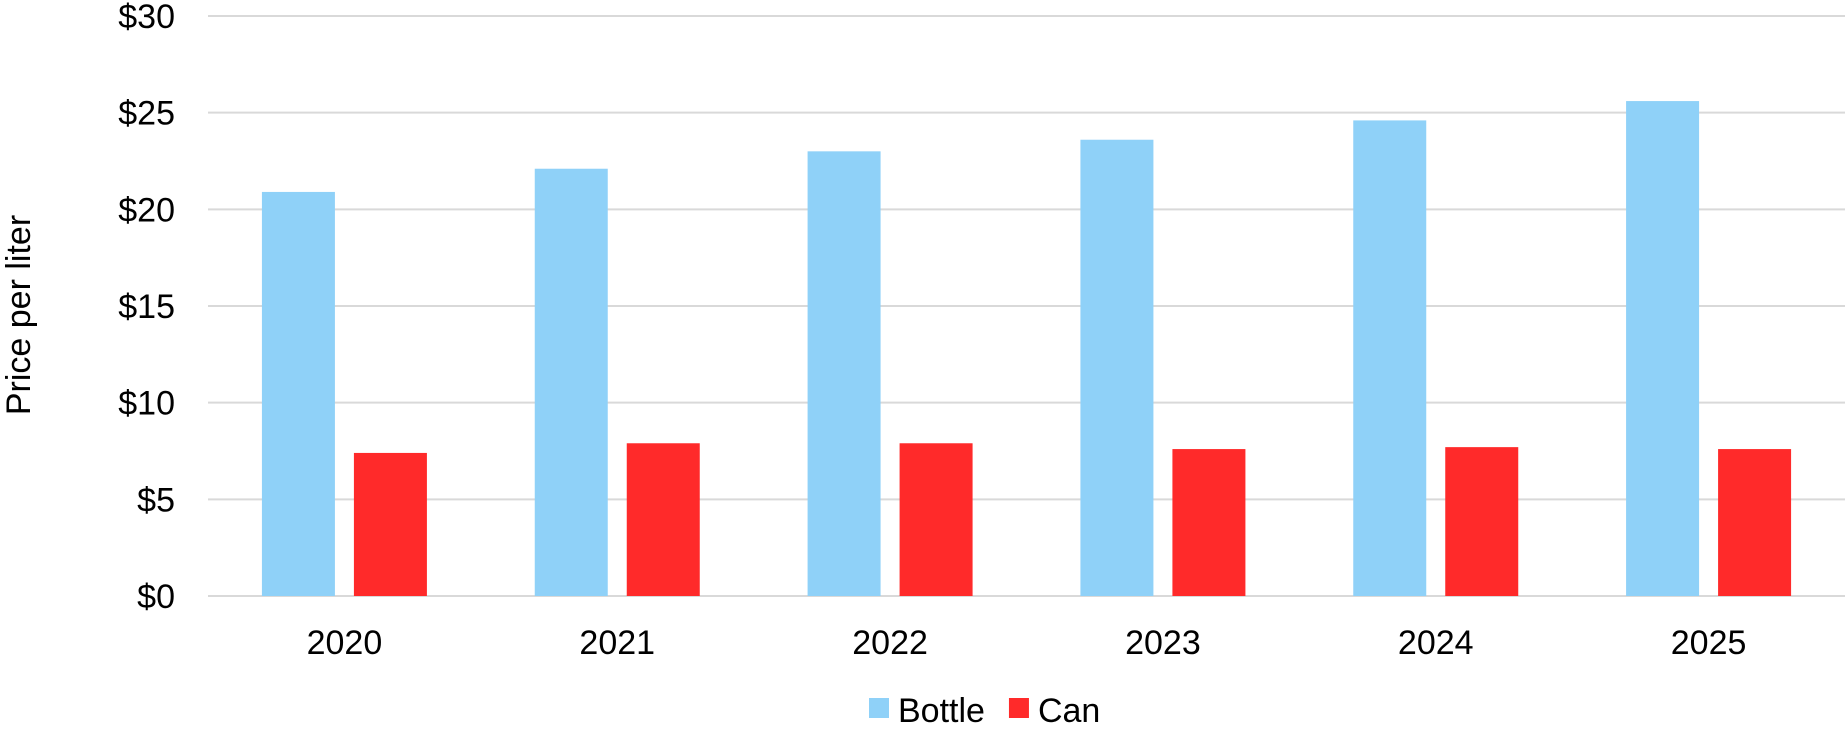 The height and width of the screenshot is (743, 1845). What do you see at coordinates (663, 519) in the screenshot?
I see `bar-can-2021` at bounding box center [663, 519].